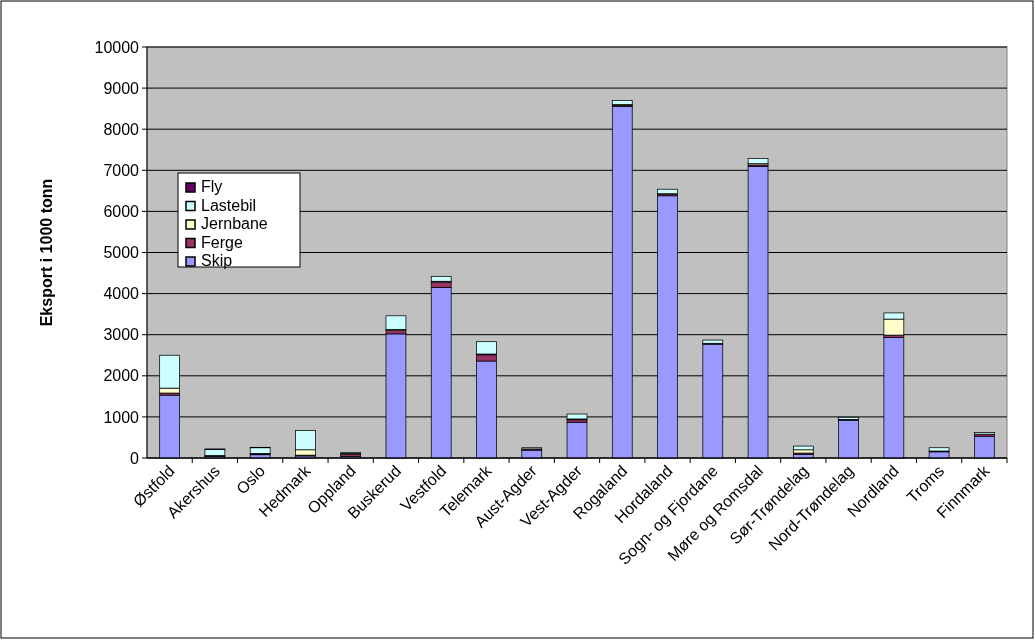 This screenshot has height=641, width=1035. Describe the element at coordinates (46, 252) in the screenshot. I see `y-axis-title: Eksport i 1000 tonn` at that location.